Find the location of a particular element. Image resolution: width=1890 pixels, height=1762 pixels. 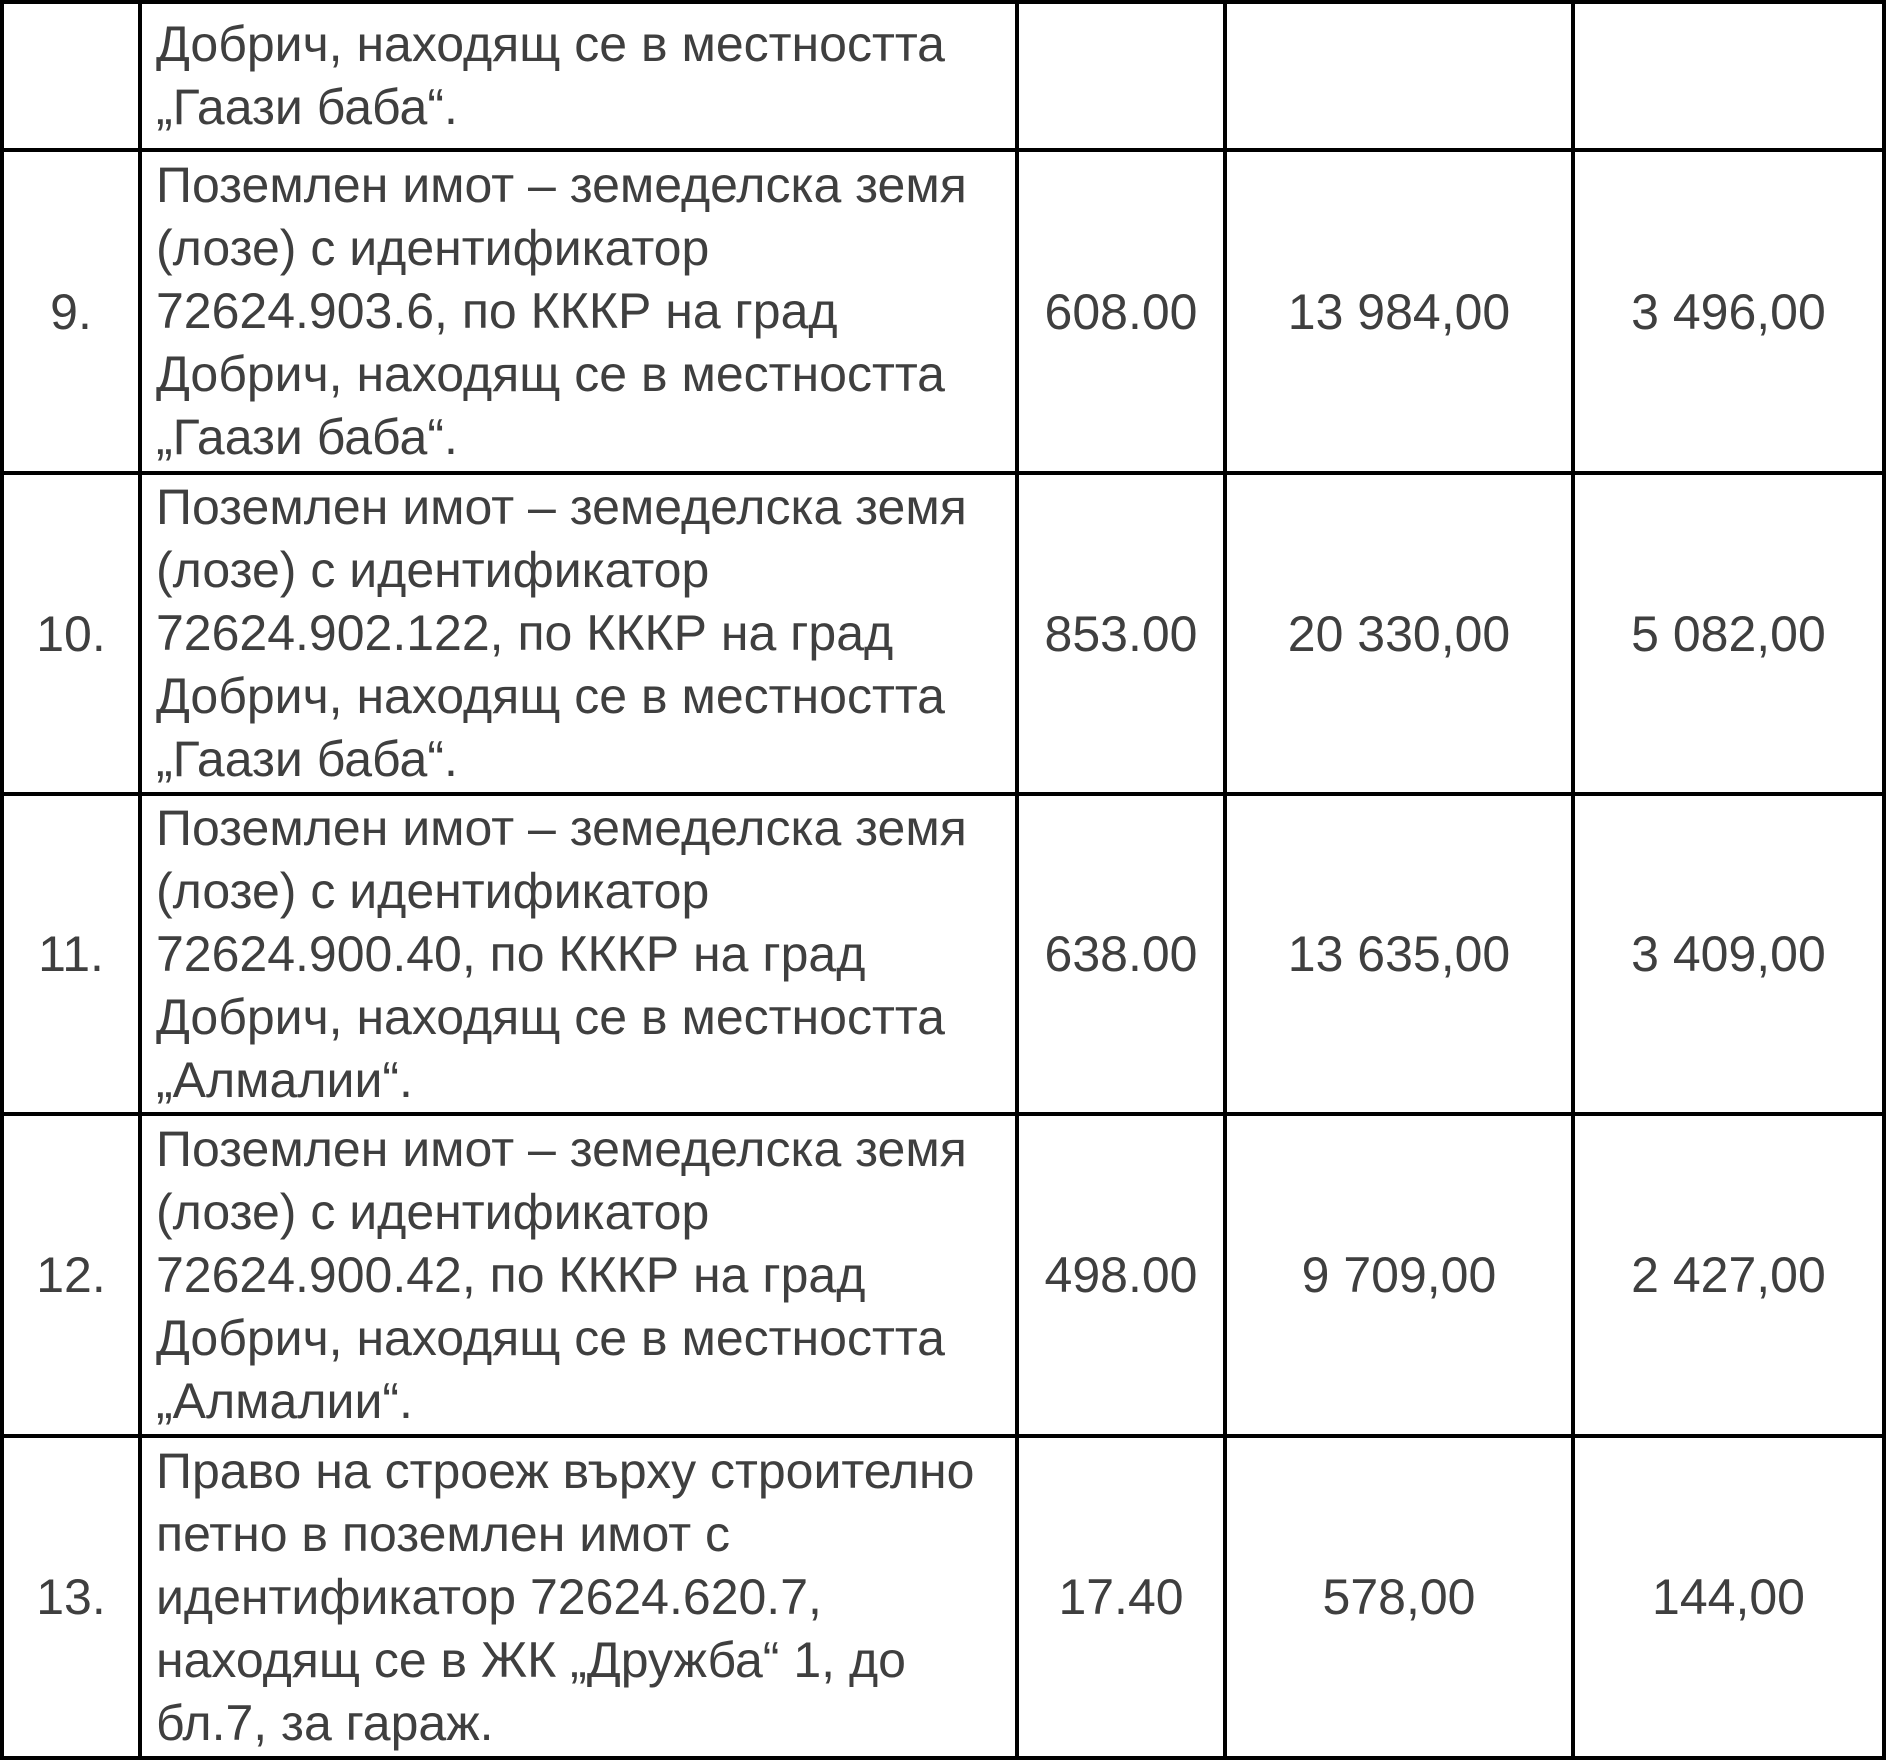

numeric-cell-1: 498.00 is located at coordinates (1121, 1275).